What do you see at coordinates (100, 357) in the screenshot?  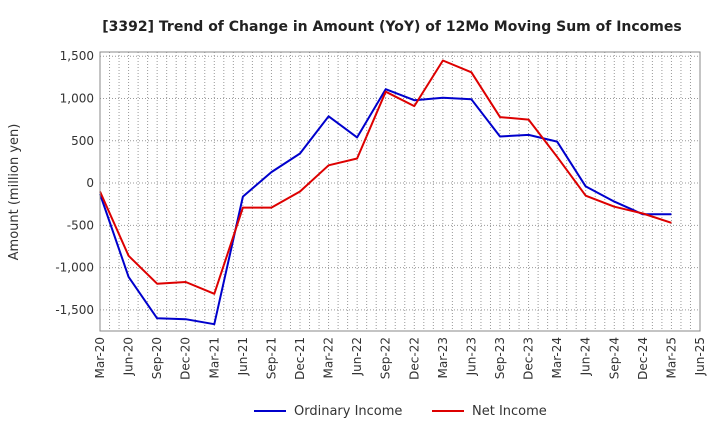 I see `x-tick-label: Mar-20` at bounding box center [100, 357].